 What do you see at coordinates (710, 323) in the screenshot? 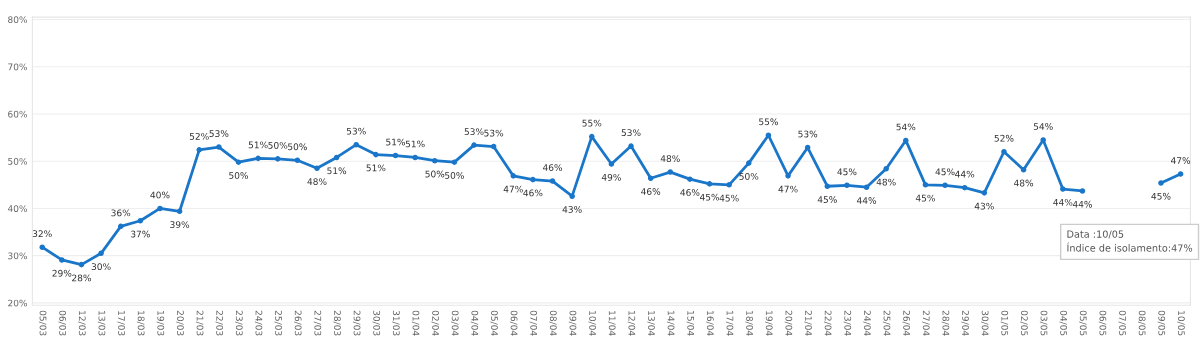
I see `x-tick-label: 16/04` at bounding box center [710, 323].